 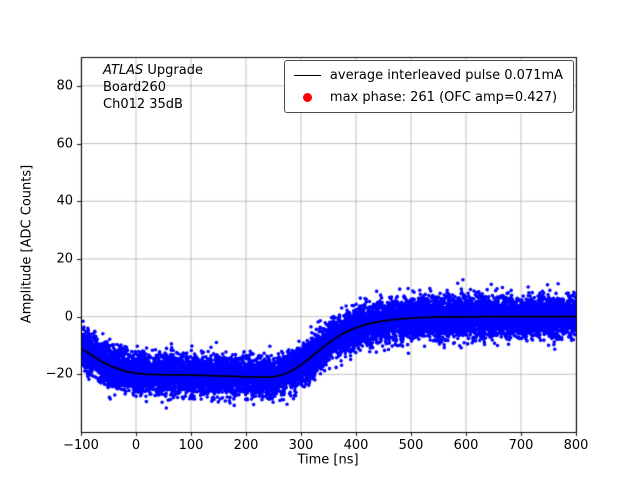 I want to click on legend-marker-swatch, so click(x=307, y=97).